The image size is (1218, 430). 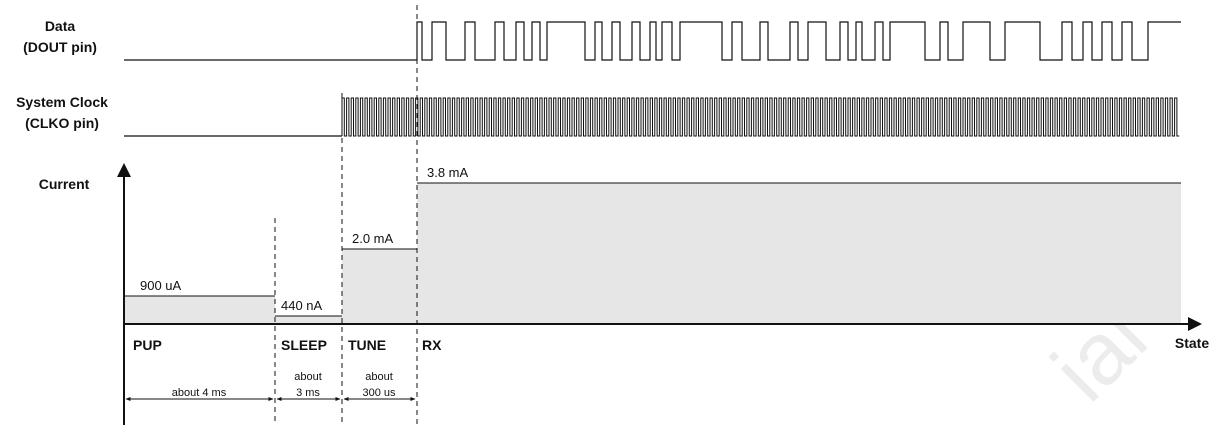 What do you see at coordinates (304, 345) in the screenshot?
I see `state-sleep: SLEEP` at bounding box center [304, 345].